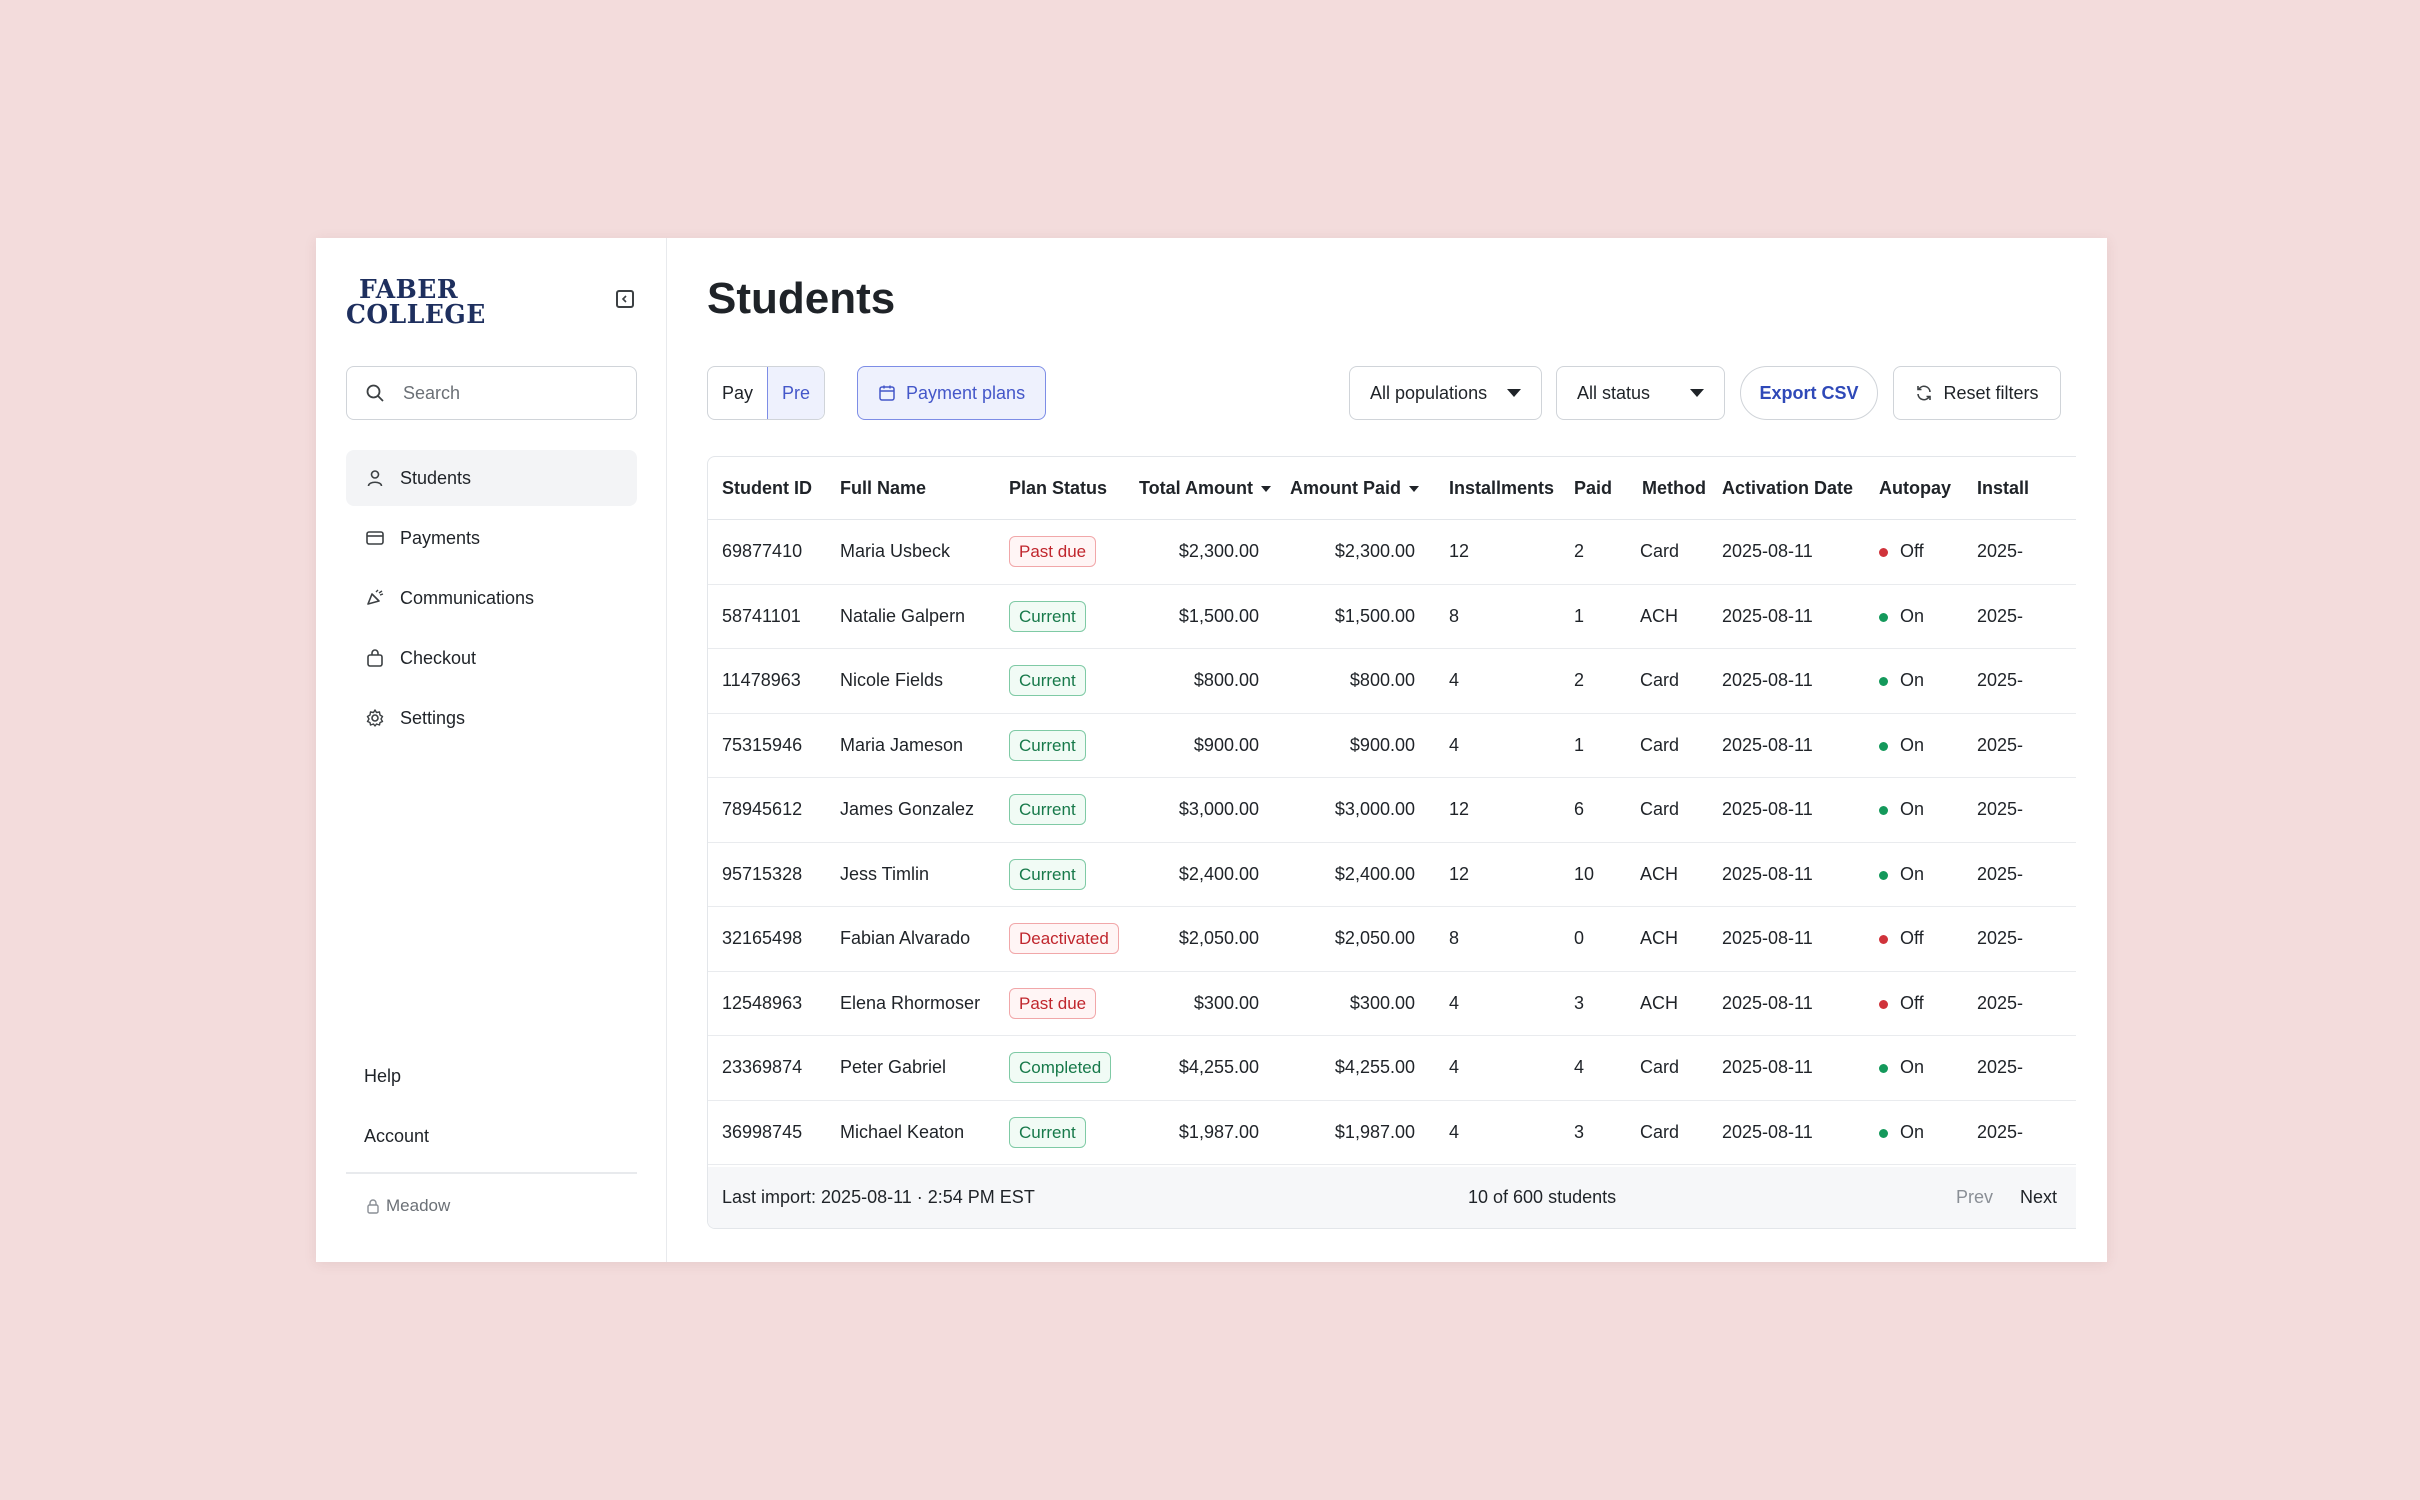  Describe the element at coordinates (503, 393) in the screenshot. I see `search-input` at that location.